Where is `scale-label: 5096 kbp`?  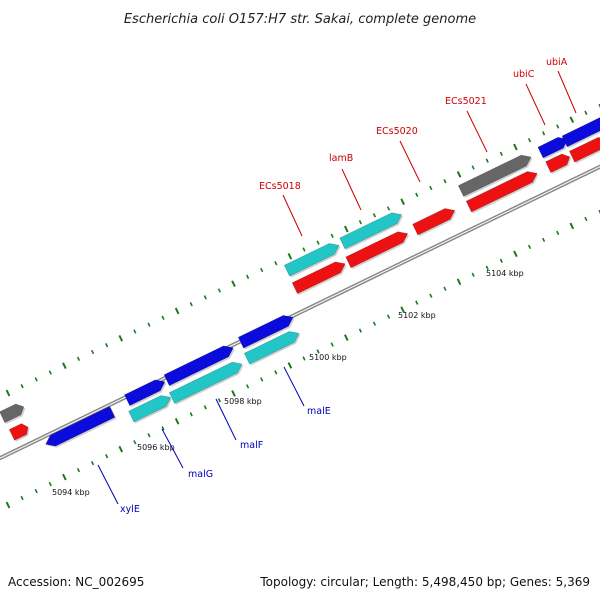
scale-label: 5096 kbp is located at coordinates (156, 447).